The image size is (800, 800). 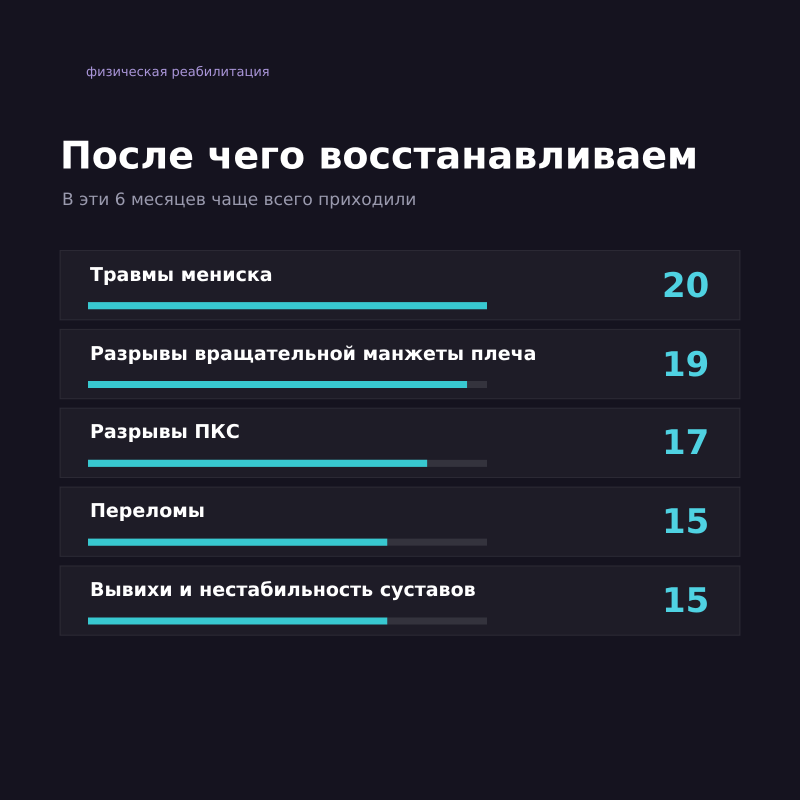 I want to click on chart-subtitle: В эти 6 месяцев чаще всего приходили, so click(x=239, y=200).